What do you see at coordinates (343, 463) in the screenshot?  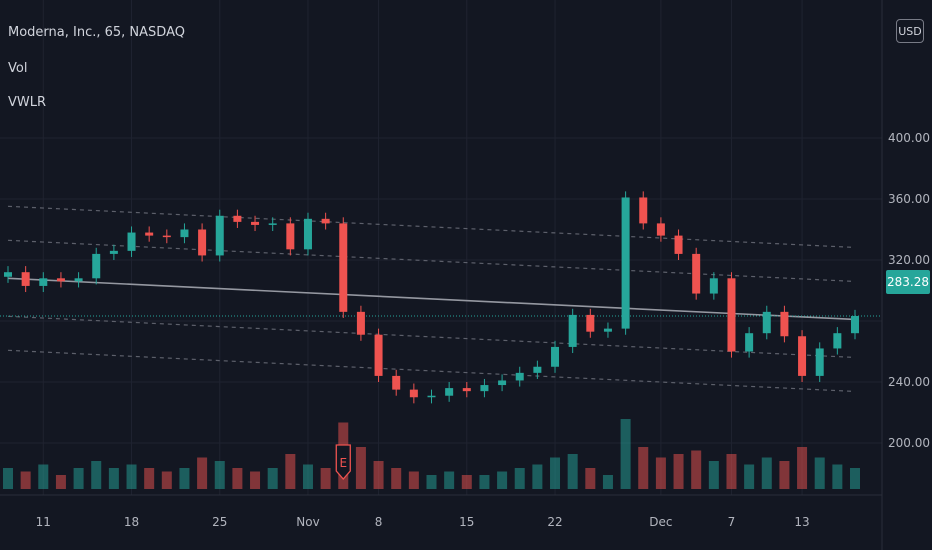 I see `earnings-marker-label: E` at bounding box center [343, 463].